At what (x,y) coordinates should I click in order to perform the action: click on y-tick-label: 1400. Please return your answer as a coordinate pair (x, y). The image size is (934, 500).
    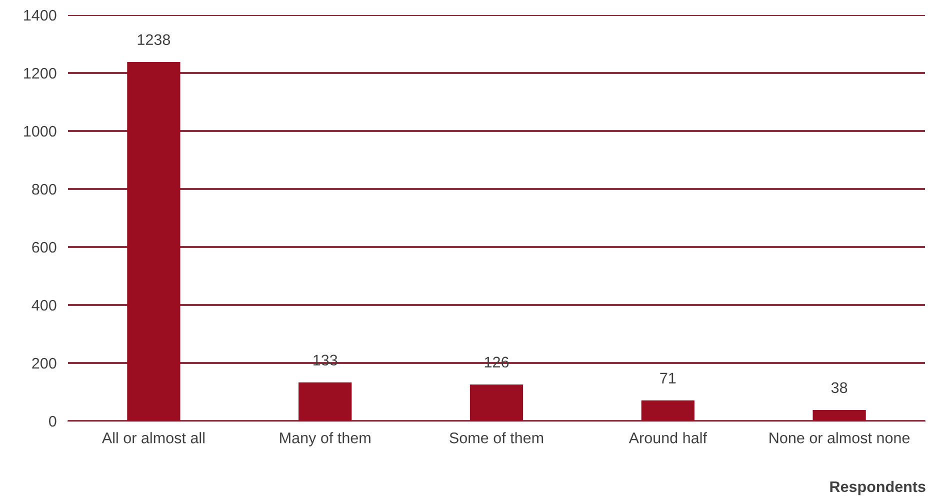
    Looking at the image, I should click on (40, 15).